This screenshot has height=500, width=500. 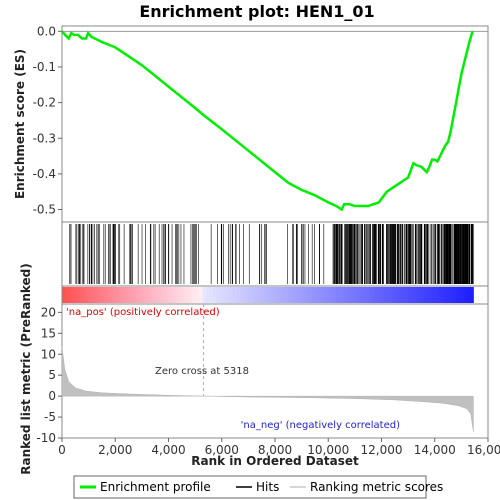 I want to click on es-y-axis-title: Enrichment score (ES), so click(x=20, y=124).